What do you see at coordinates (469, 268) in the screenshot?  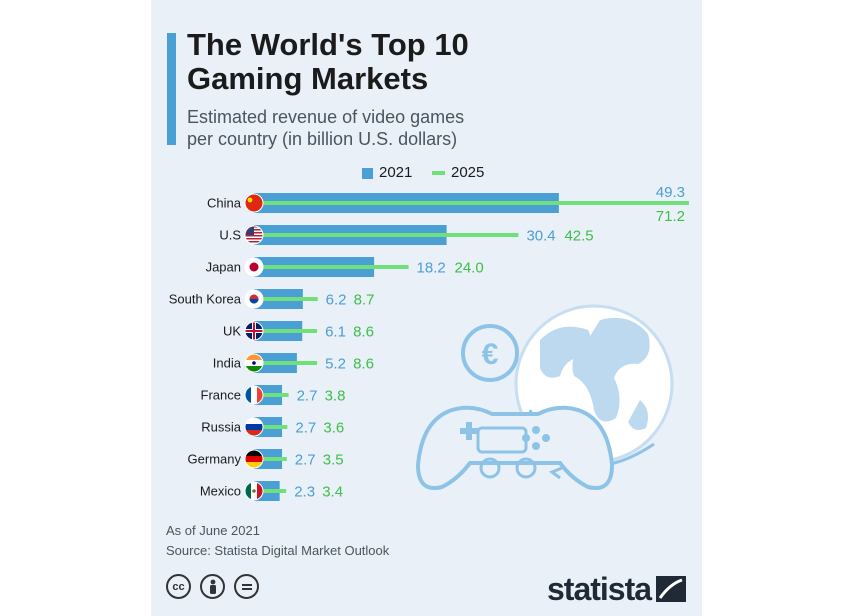 I see `value-label-2025: 24.0` at bounding box center [469, 268].